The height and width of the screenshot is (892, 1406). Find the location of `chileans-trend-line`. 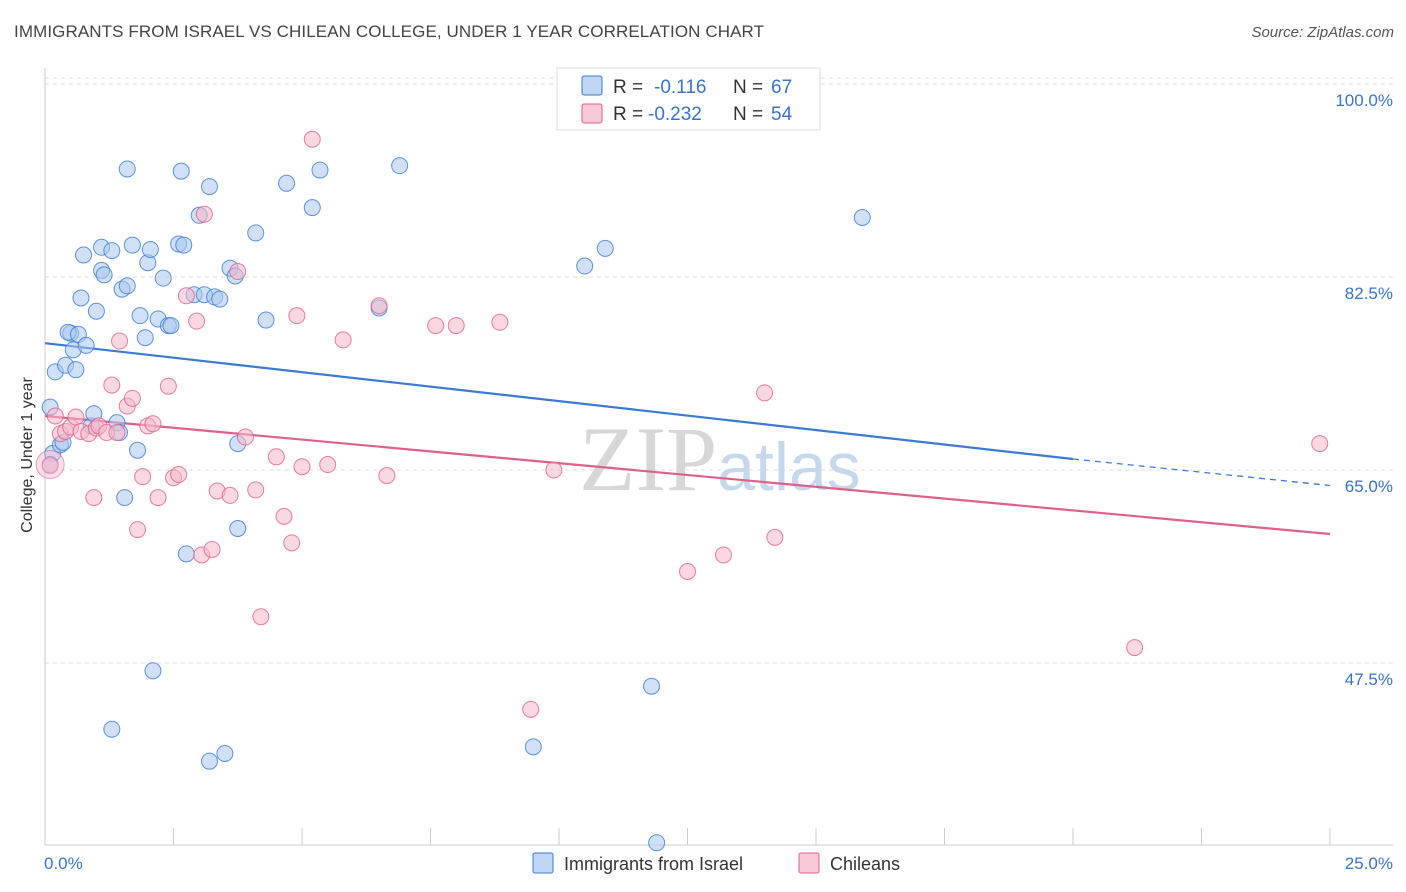

chileans-trend-line is located at coordinates (687, 475).